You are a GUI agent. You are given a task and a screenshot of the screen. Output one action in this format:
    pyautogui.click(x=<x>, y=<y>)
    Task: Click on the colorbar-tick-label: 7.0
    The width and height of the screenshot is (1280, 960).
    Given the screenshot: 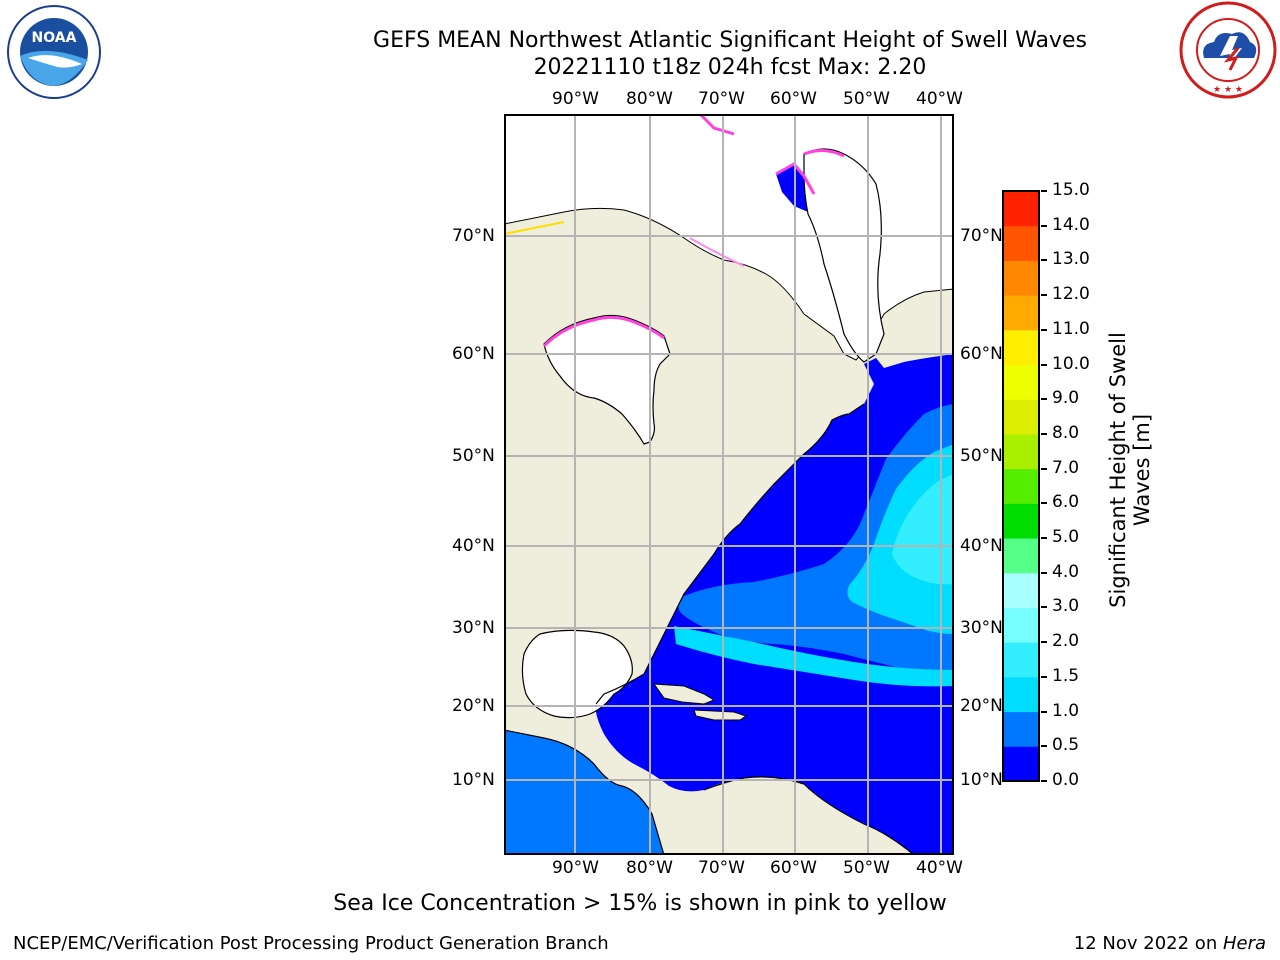 What is the action you would take?
    pyautogui.click(x=1066, y=467)
    